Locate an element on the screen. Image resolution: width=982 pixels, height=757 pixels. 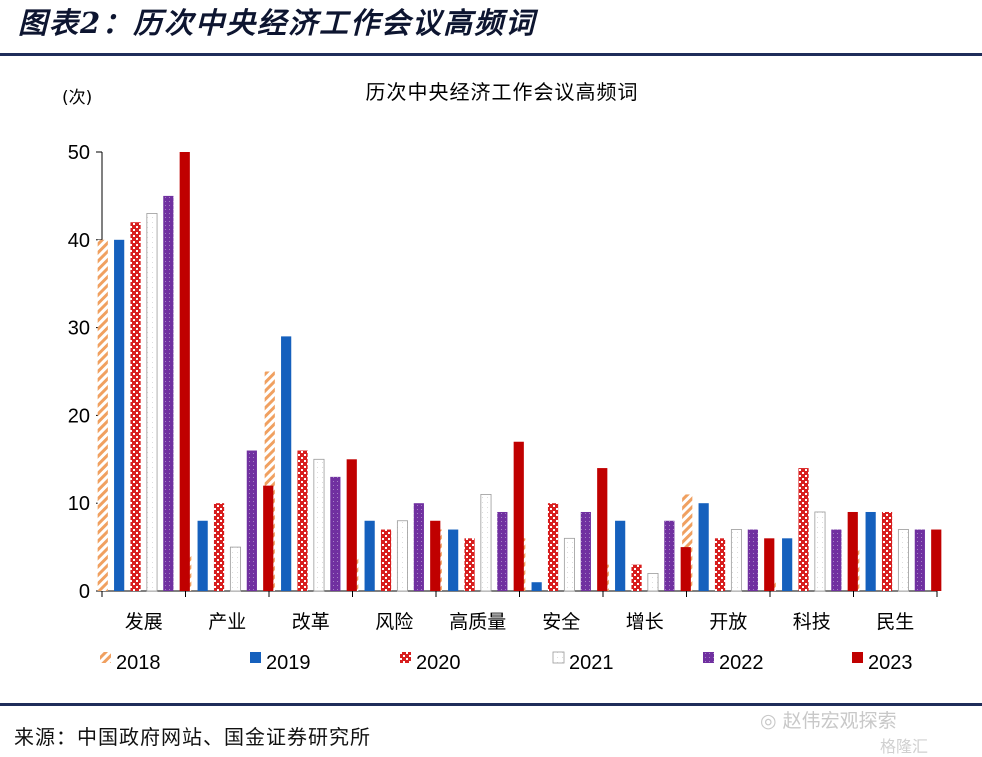
y-tick-label: 0 is located at coordinates (84, 592).